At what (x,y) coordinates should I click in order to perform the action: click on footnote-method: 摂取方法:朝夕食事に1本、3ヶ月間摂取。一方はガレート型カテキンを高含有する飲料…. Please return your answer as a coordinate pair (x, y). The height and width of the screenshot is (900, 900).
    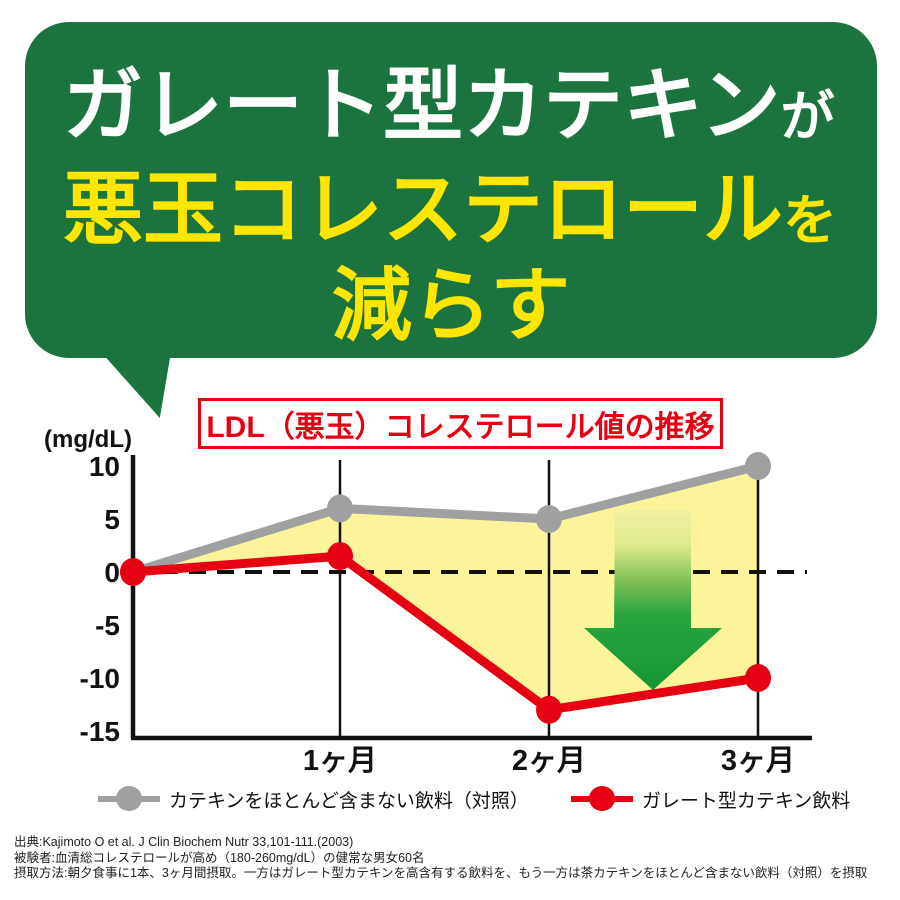
    Looking at the image, I should click on (441, 873).